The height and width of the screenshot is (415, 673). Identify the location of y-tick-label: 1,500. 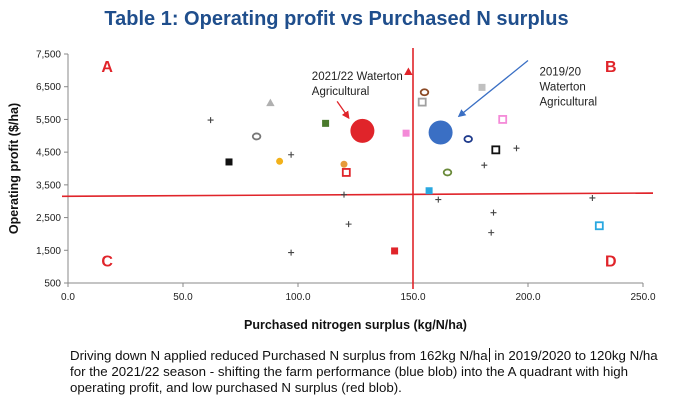
(48, 251).